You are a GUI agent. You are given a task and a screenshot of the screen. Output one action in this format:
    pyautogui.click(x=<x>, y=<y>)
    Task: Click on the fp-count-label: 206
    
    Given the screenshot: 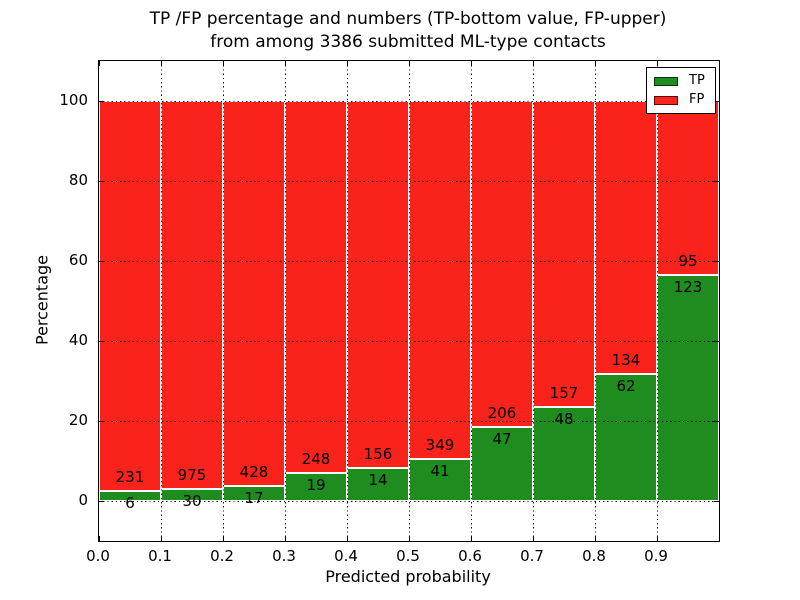 What is the action you would take?
    pyautogui.click(x=502, y=412)
    